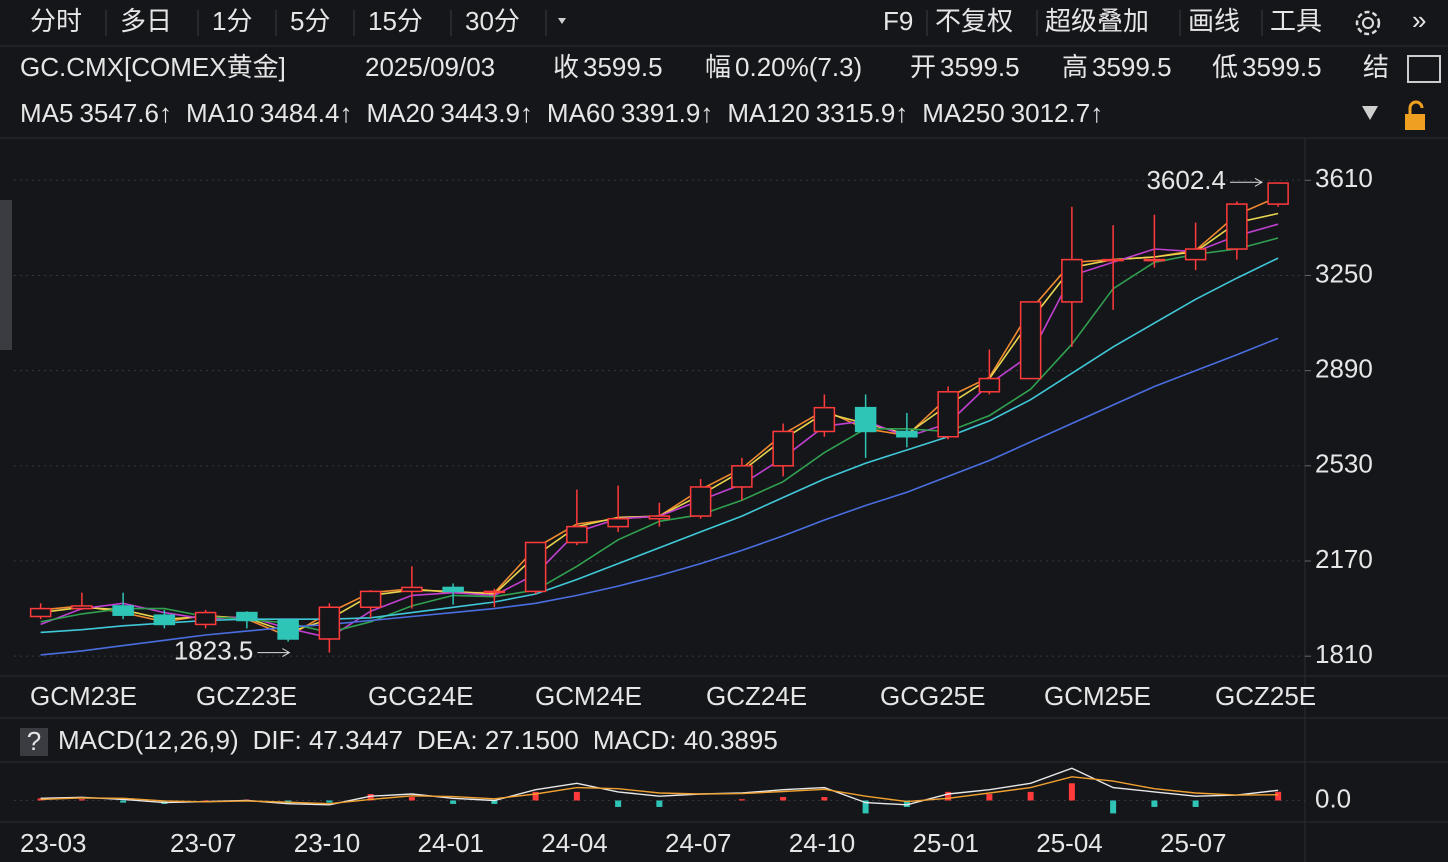 This screenshot has height=862, width=1448. I want to click on field-label: 收, so click(566, 67).